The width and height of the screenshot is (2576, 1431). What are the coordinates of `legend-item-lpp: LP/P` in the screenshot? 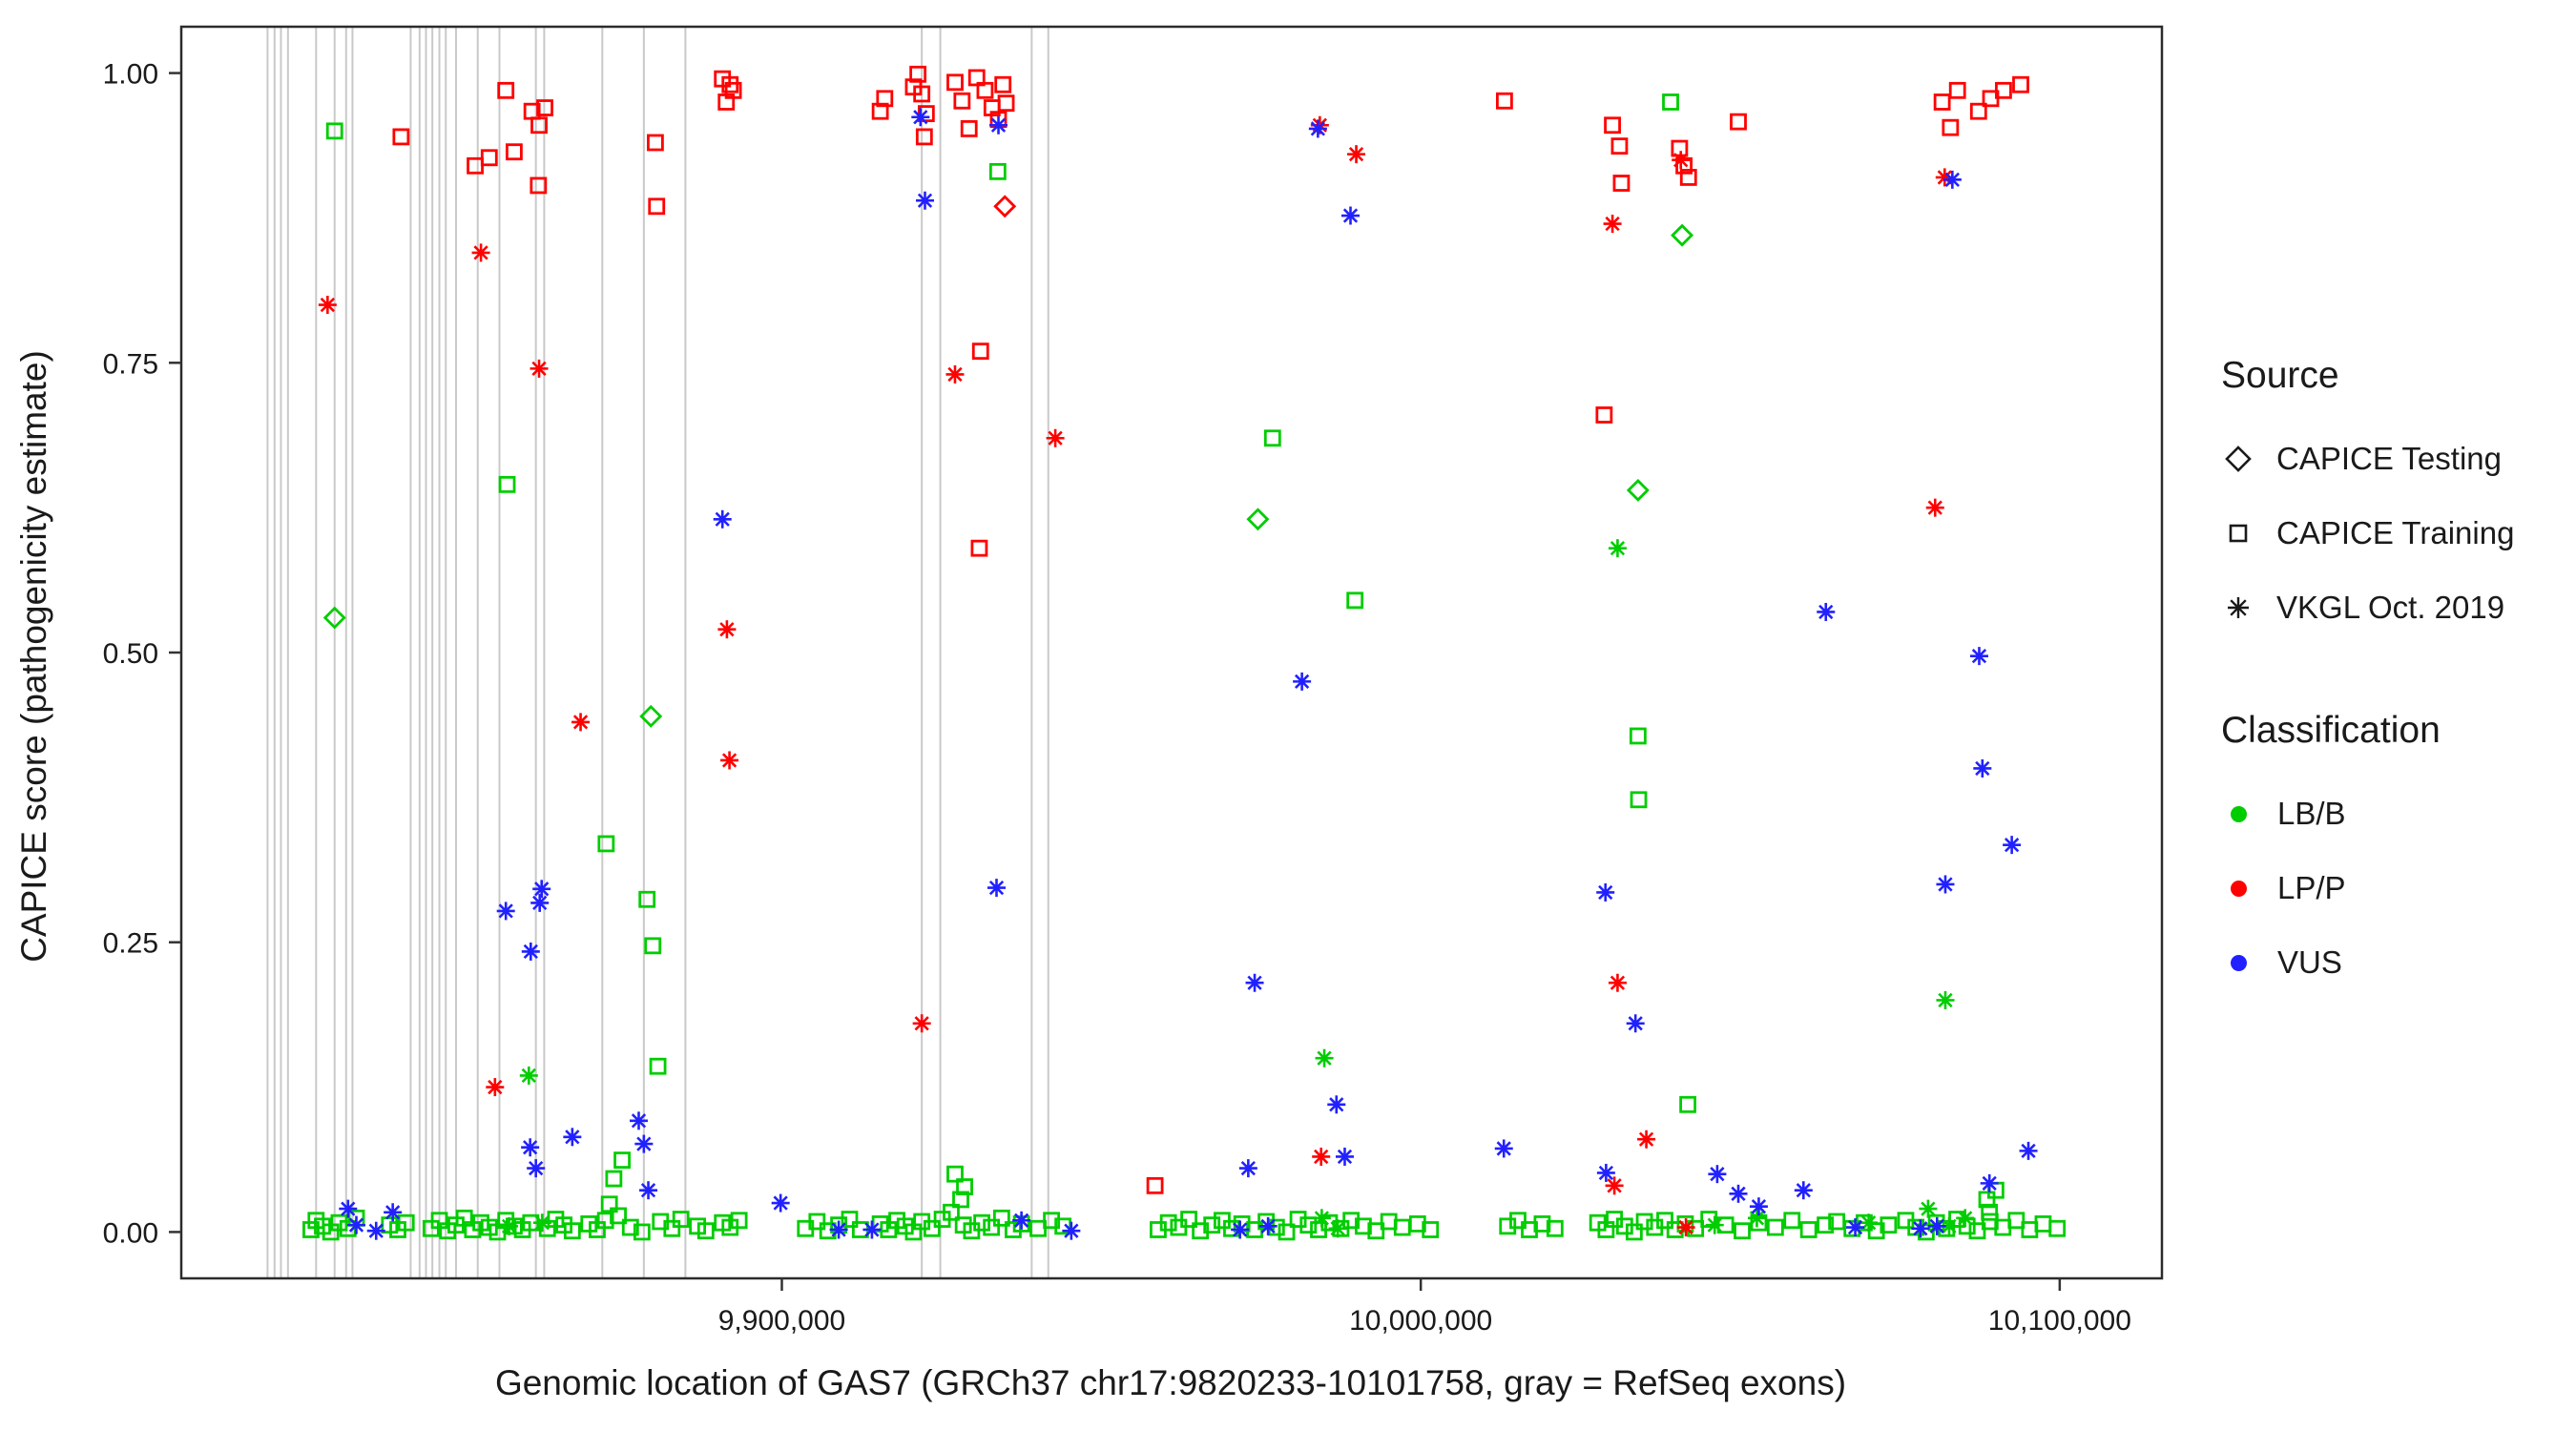 It's located at (2367, 888).